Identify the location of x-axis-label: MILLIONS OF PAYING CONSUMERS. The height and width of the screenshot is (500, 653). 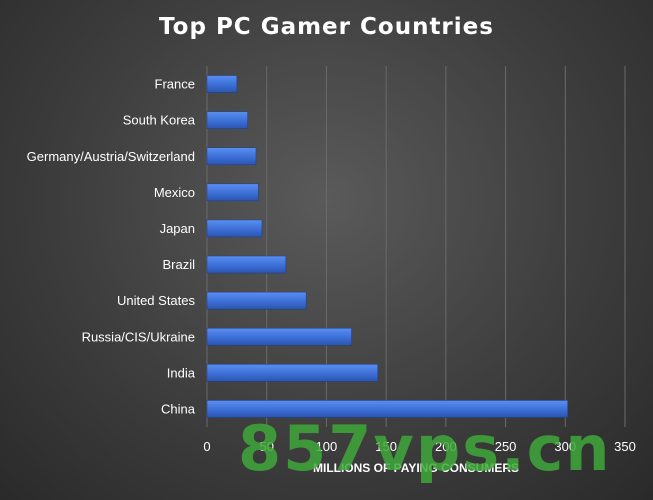
(415, 468).